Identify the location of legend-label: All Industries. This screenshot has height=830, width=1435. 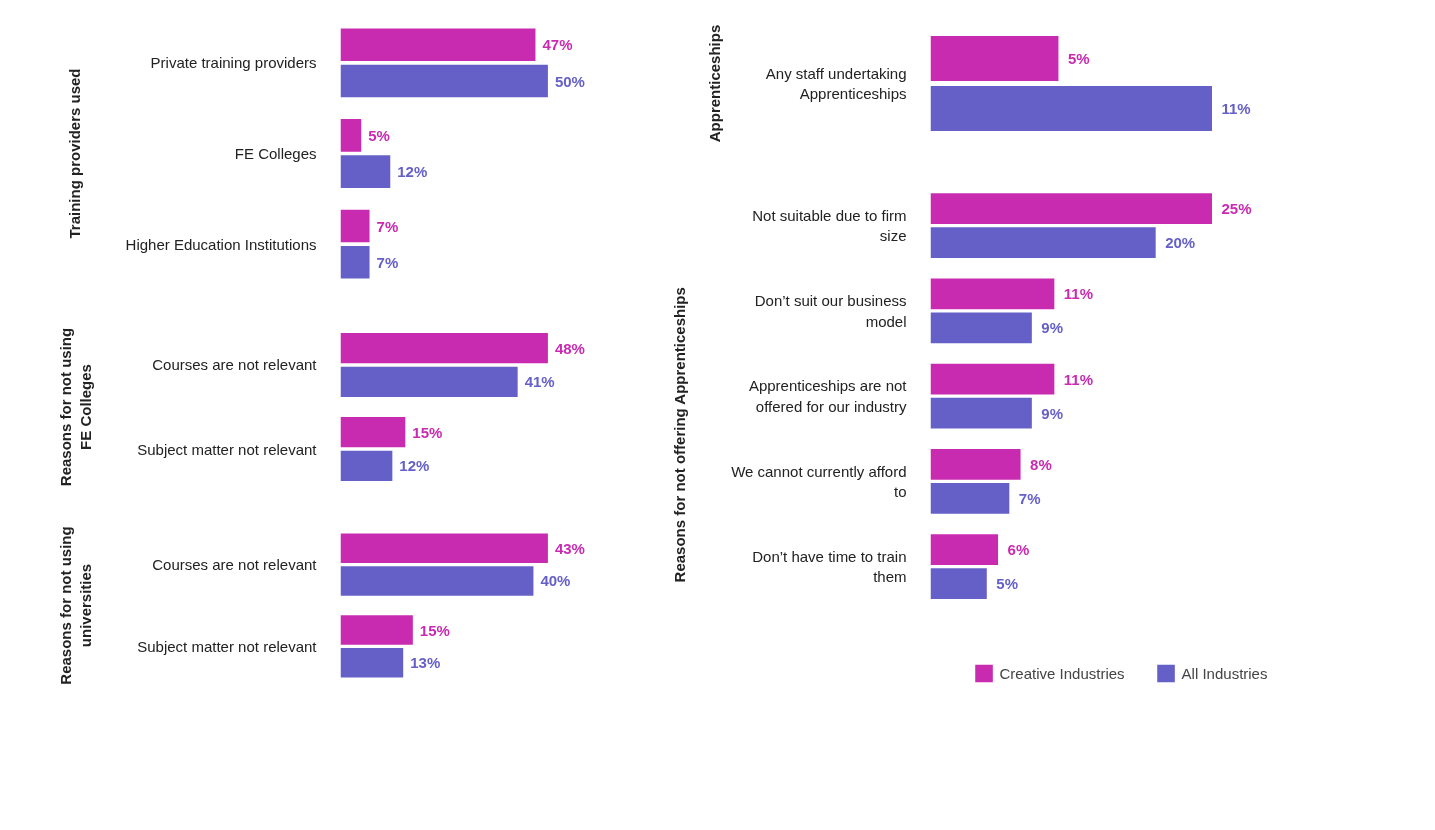
(1224, 673).